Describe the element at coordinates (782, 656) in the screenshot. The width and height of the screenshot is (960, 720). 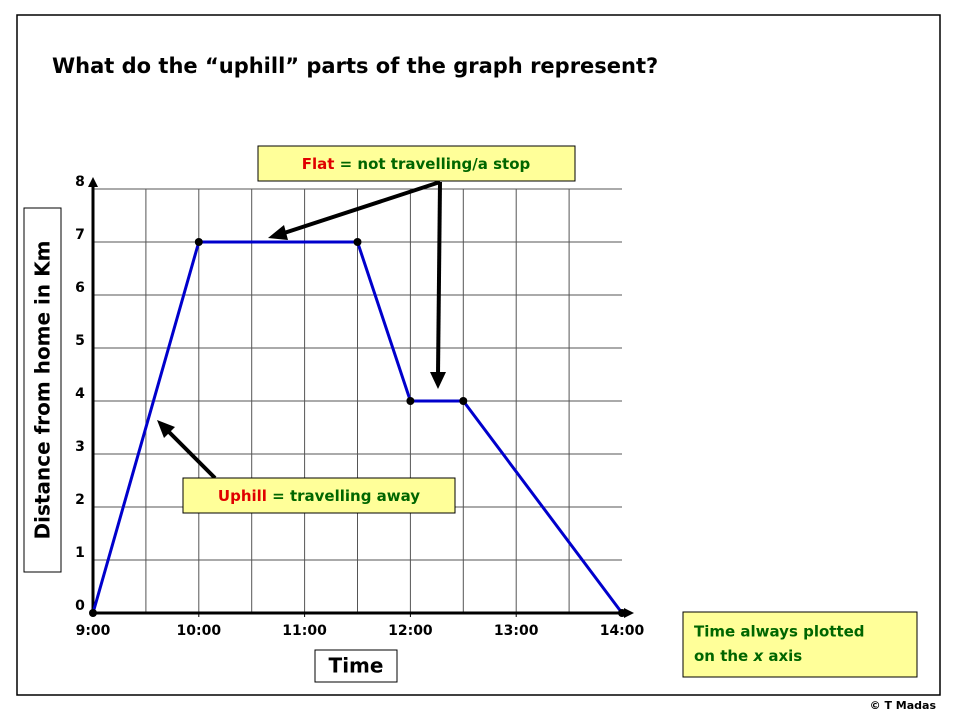
I see `note-text: axis` at that location.